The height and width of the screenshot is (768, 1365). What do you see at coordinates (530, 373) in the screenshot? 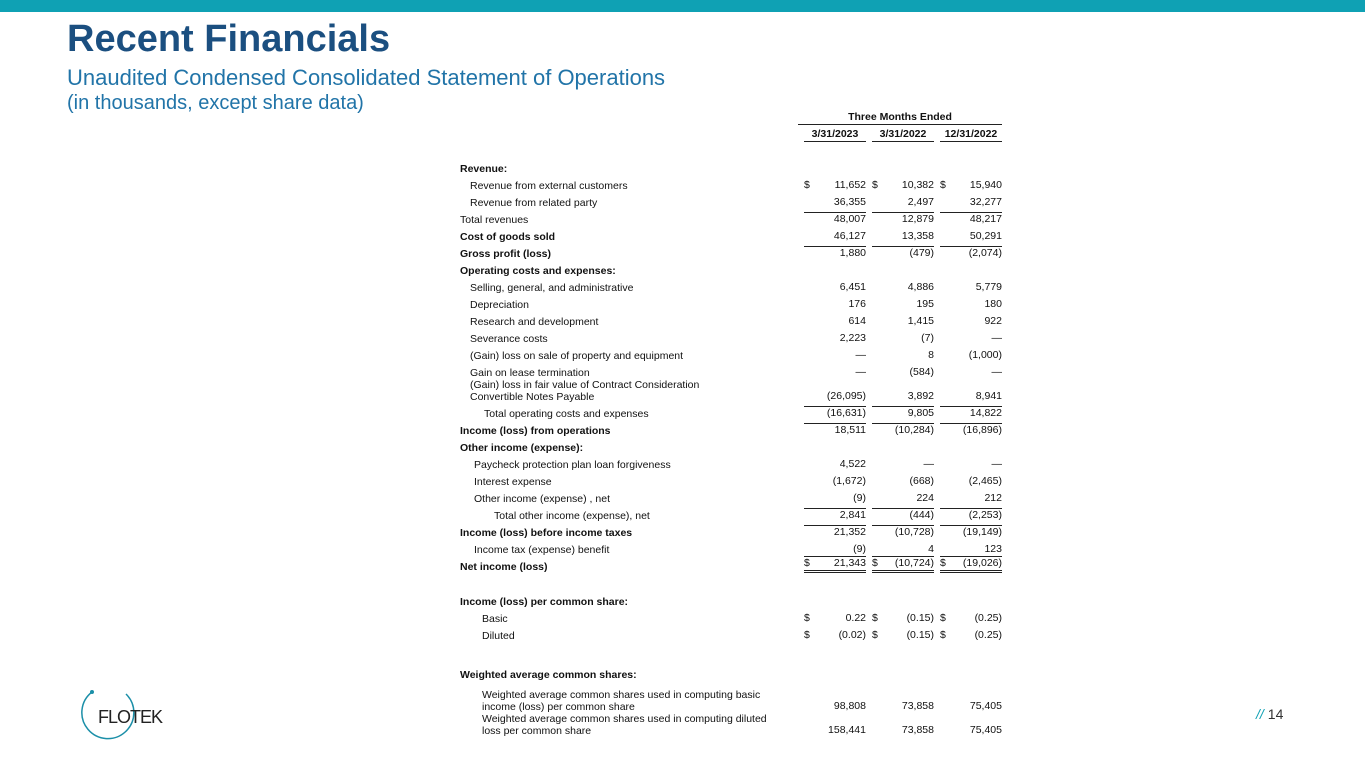
I see `row-label: Gain on lease termination` at bounding box center [530, 373].